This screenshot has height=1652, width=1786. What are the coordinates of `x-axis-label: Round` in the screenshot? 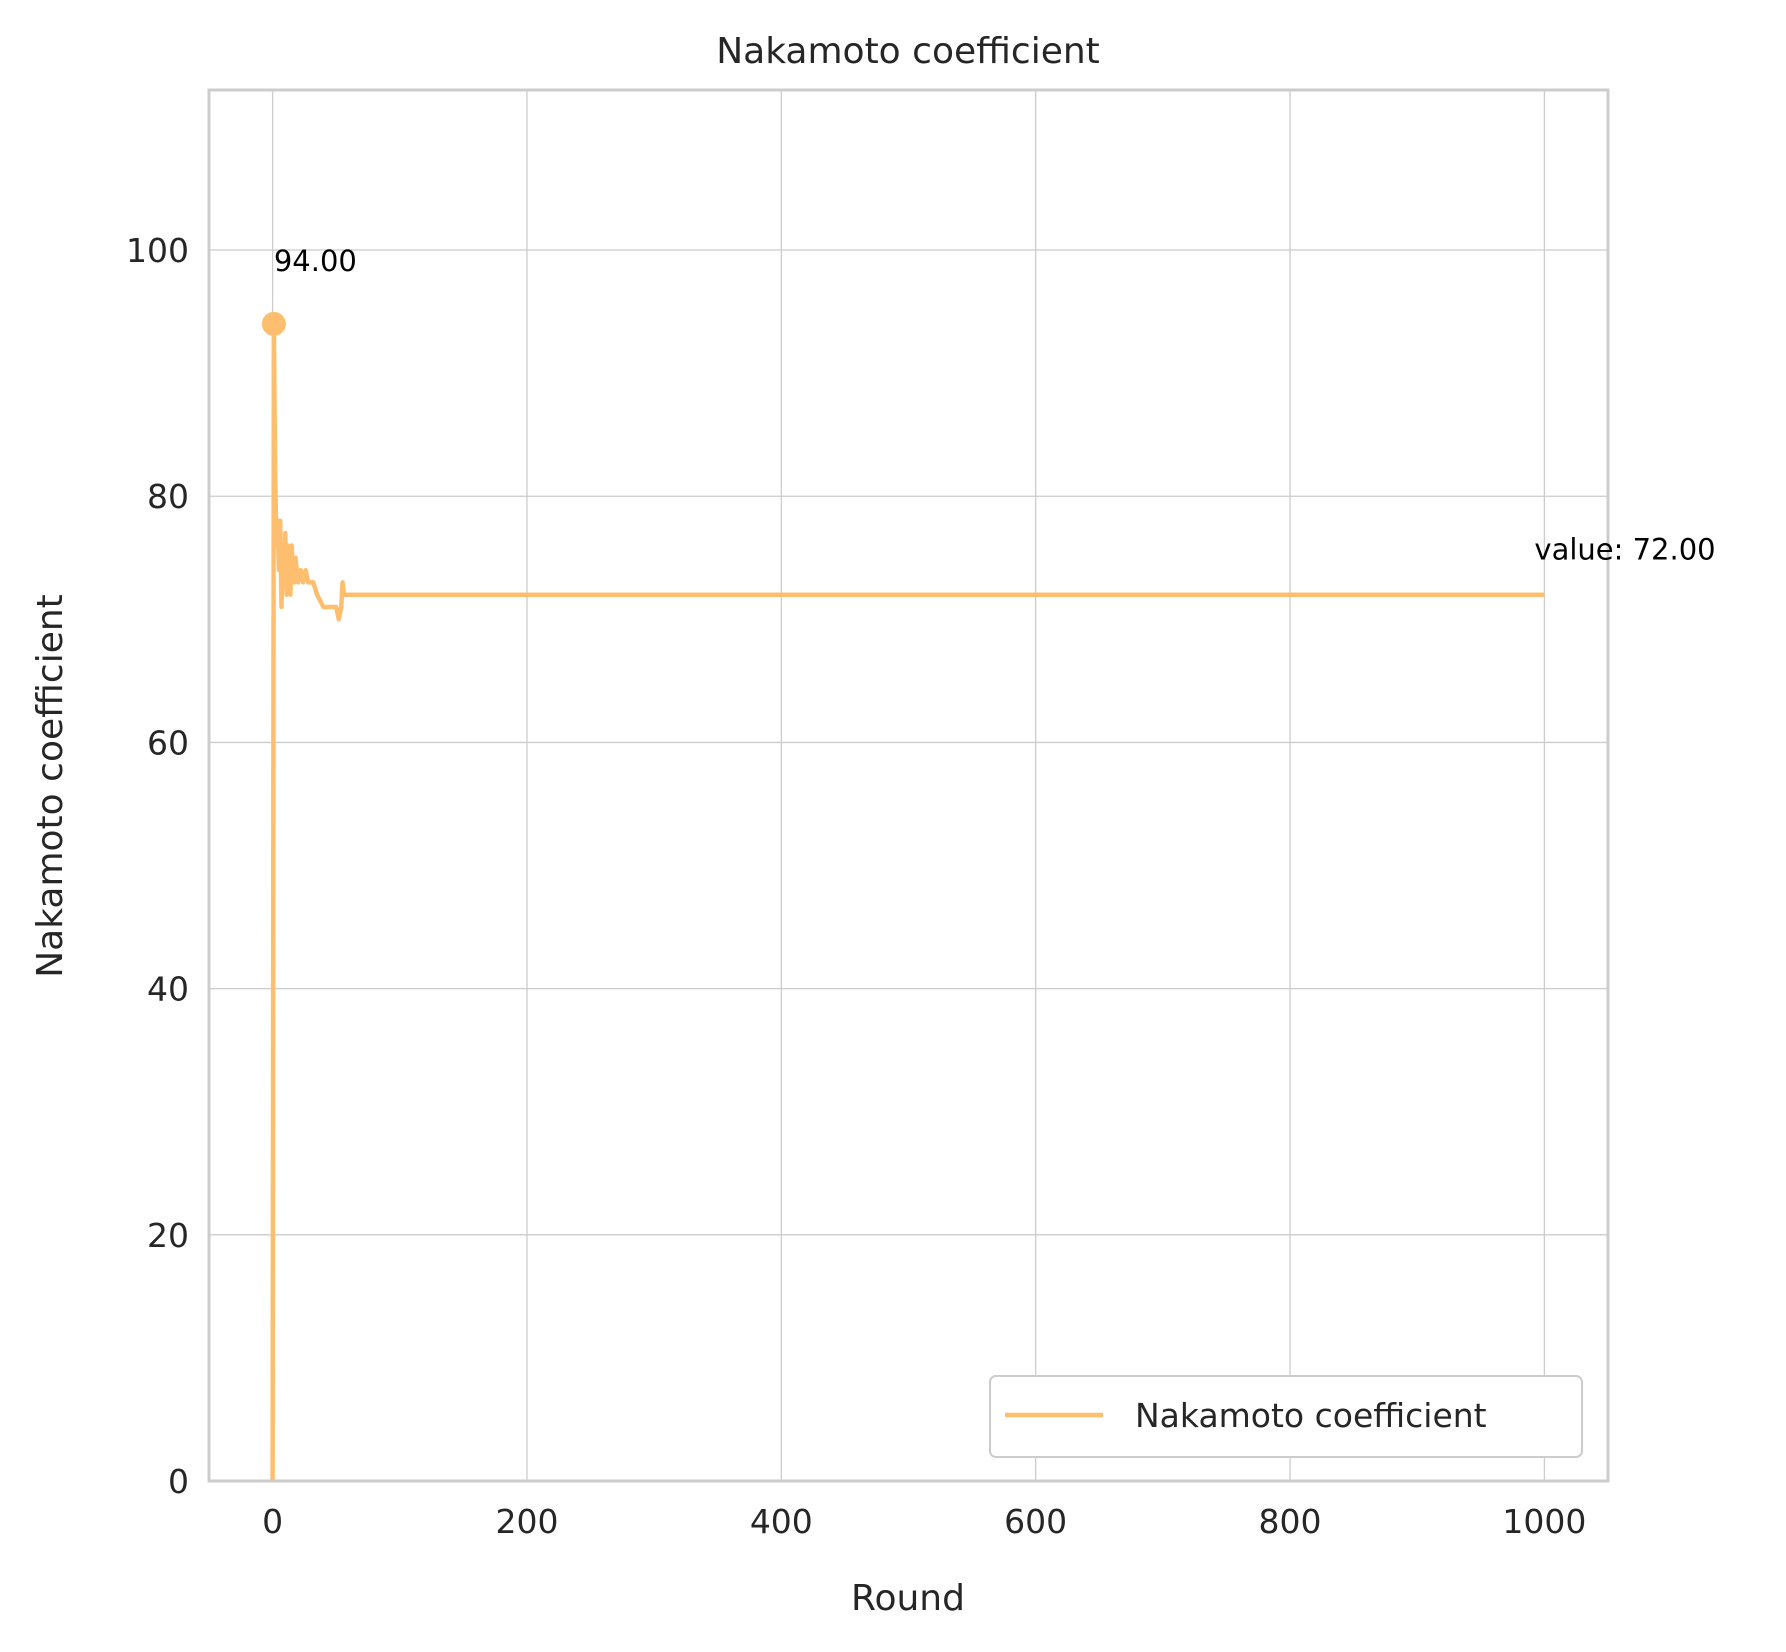 It's located at (908, 1598).